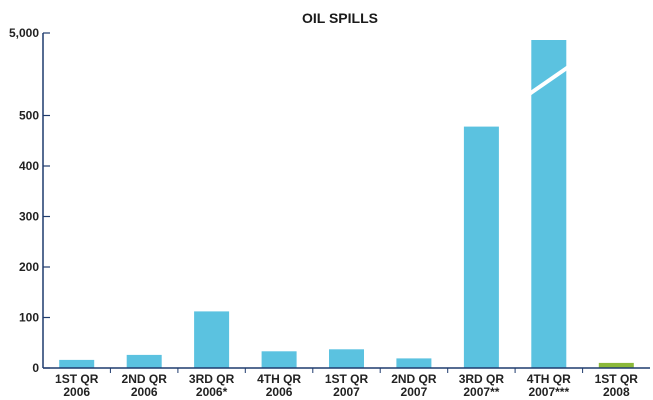  I want to click on x-tick-label: 1ST QR 2006, so click(77, 385).